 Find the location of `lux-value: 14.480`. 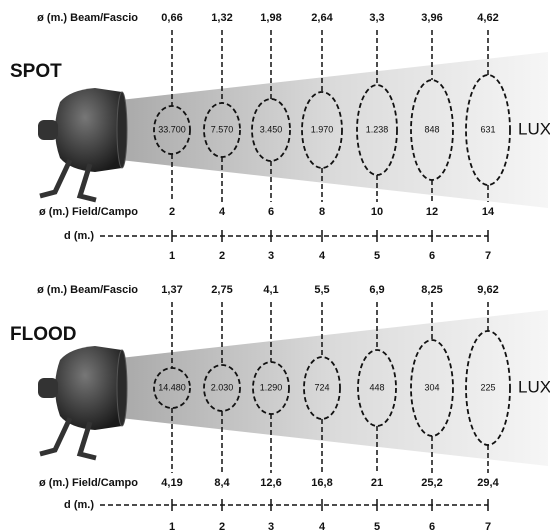

lux-value: 14.480 is located at coordinates (172, 387).